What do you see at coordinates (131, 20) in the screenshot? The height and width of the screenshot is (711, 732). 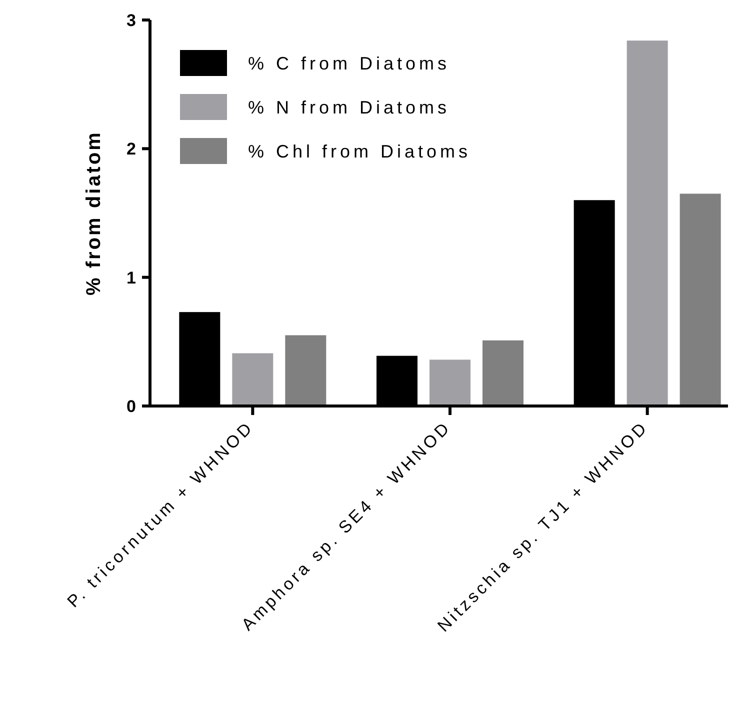 I see `y-tick-label: 3` at bounding box center [131, 20].